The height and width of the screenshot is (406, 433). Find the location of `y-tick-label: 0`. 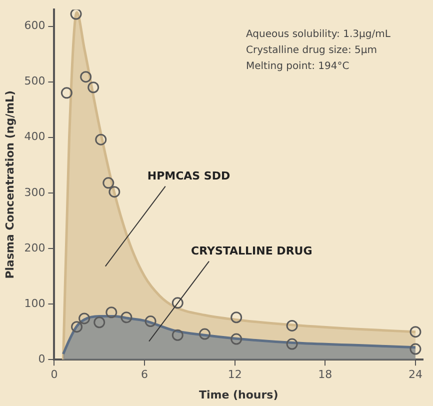

y-tick-label: 0 is located at coordinates (42, 359).